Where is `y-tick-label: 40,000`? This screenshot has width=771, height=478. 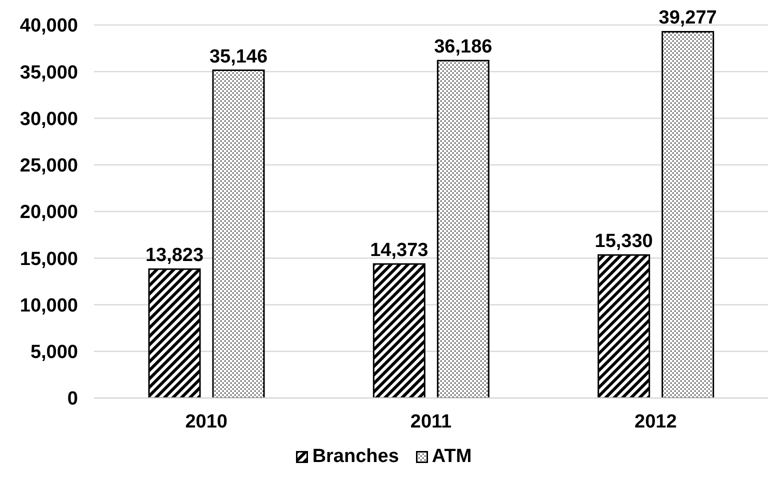
y-tick-label: 40,000 is located at coordinates (49, 26).